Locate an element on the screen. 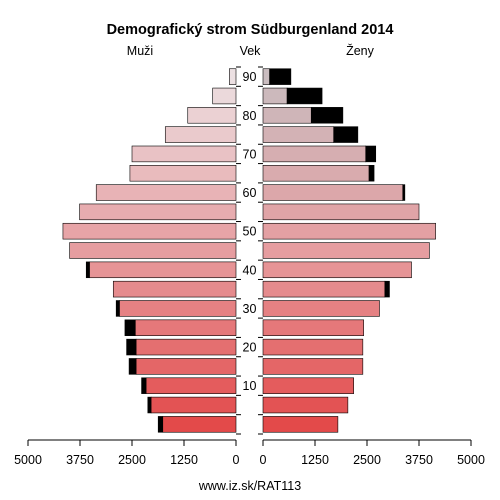  chart-title: Demografický strom Südburgenland 2014 is located at coordinates (250, 30).